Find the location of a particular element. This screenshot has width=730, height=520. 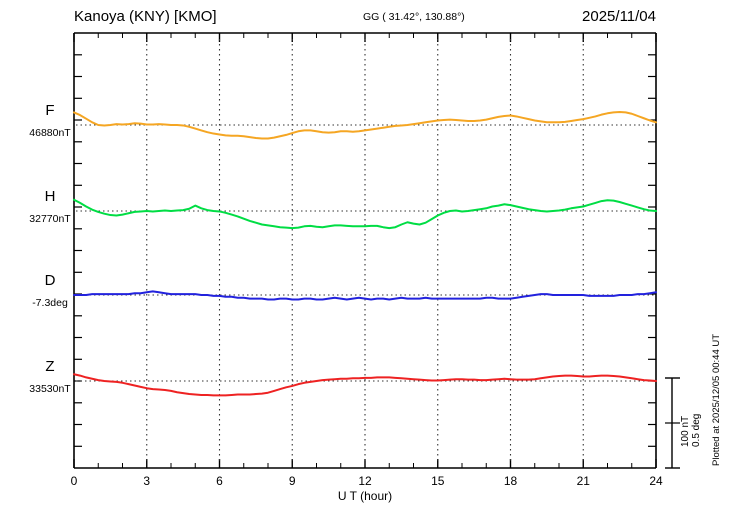

scale-bar: 100 nT 0.5 deg is located at coordinates (683, 423).